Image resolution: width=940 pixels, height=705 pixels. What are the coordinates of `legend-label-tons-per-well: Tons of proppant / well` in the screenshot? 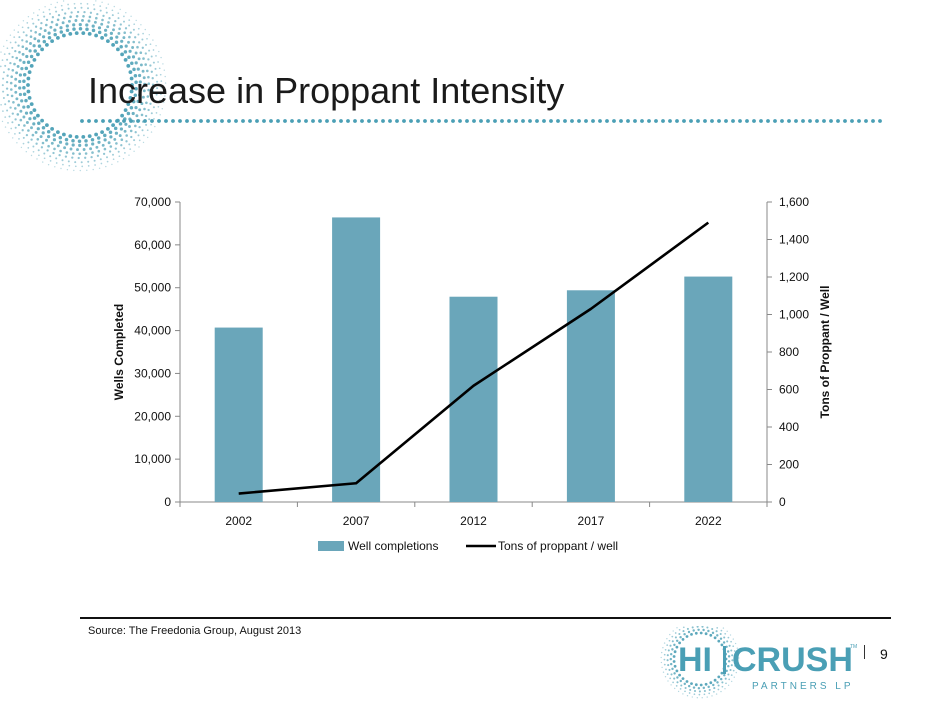 It's located at (558, 546).